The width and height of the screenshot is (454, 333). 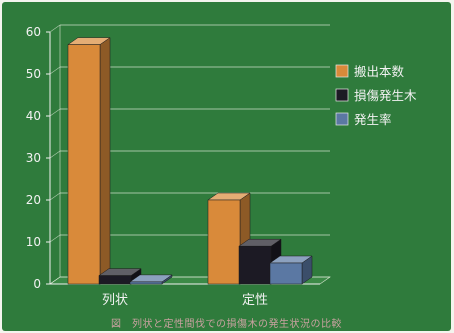 I want to click on y-tick-label: 30, so click(x=33, y=158).